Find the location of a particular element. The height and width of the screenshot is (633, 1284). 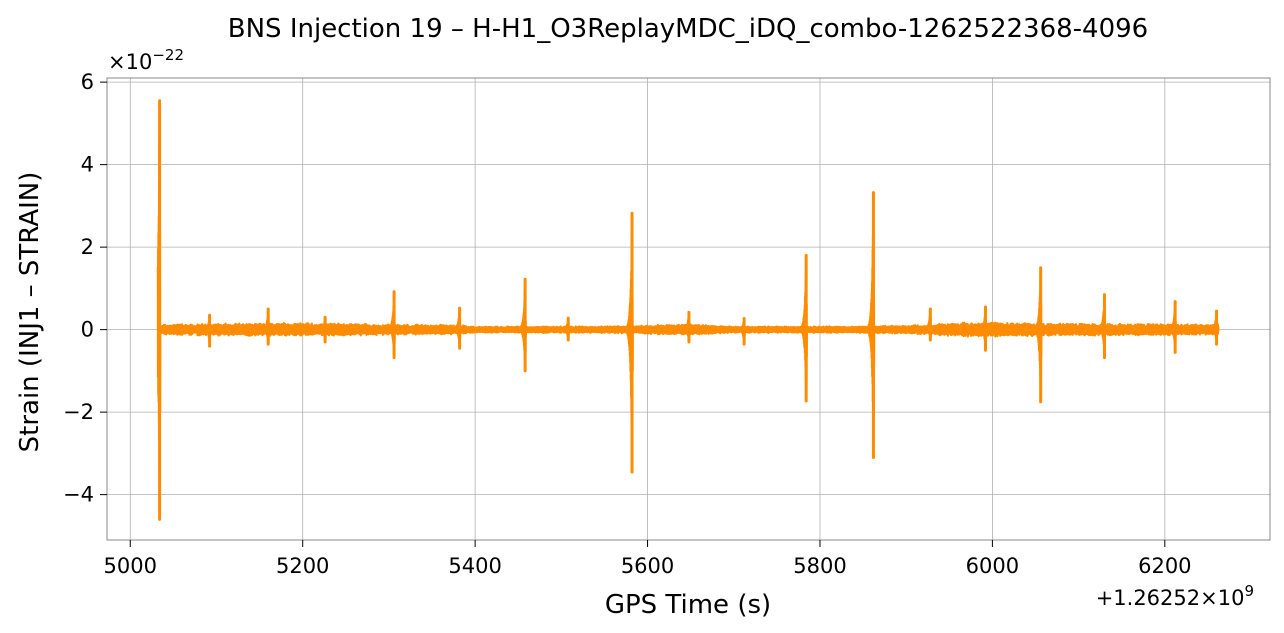

y-scale-multiplier: ×10⁻²² is located at coordinates (146, 60).